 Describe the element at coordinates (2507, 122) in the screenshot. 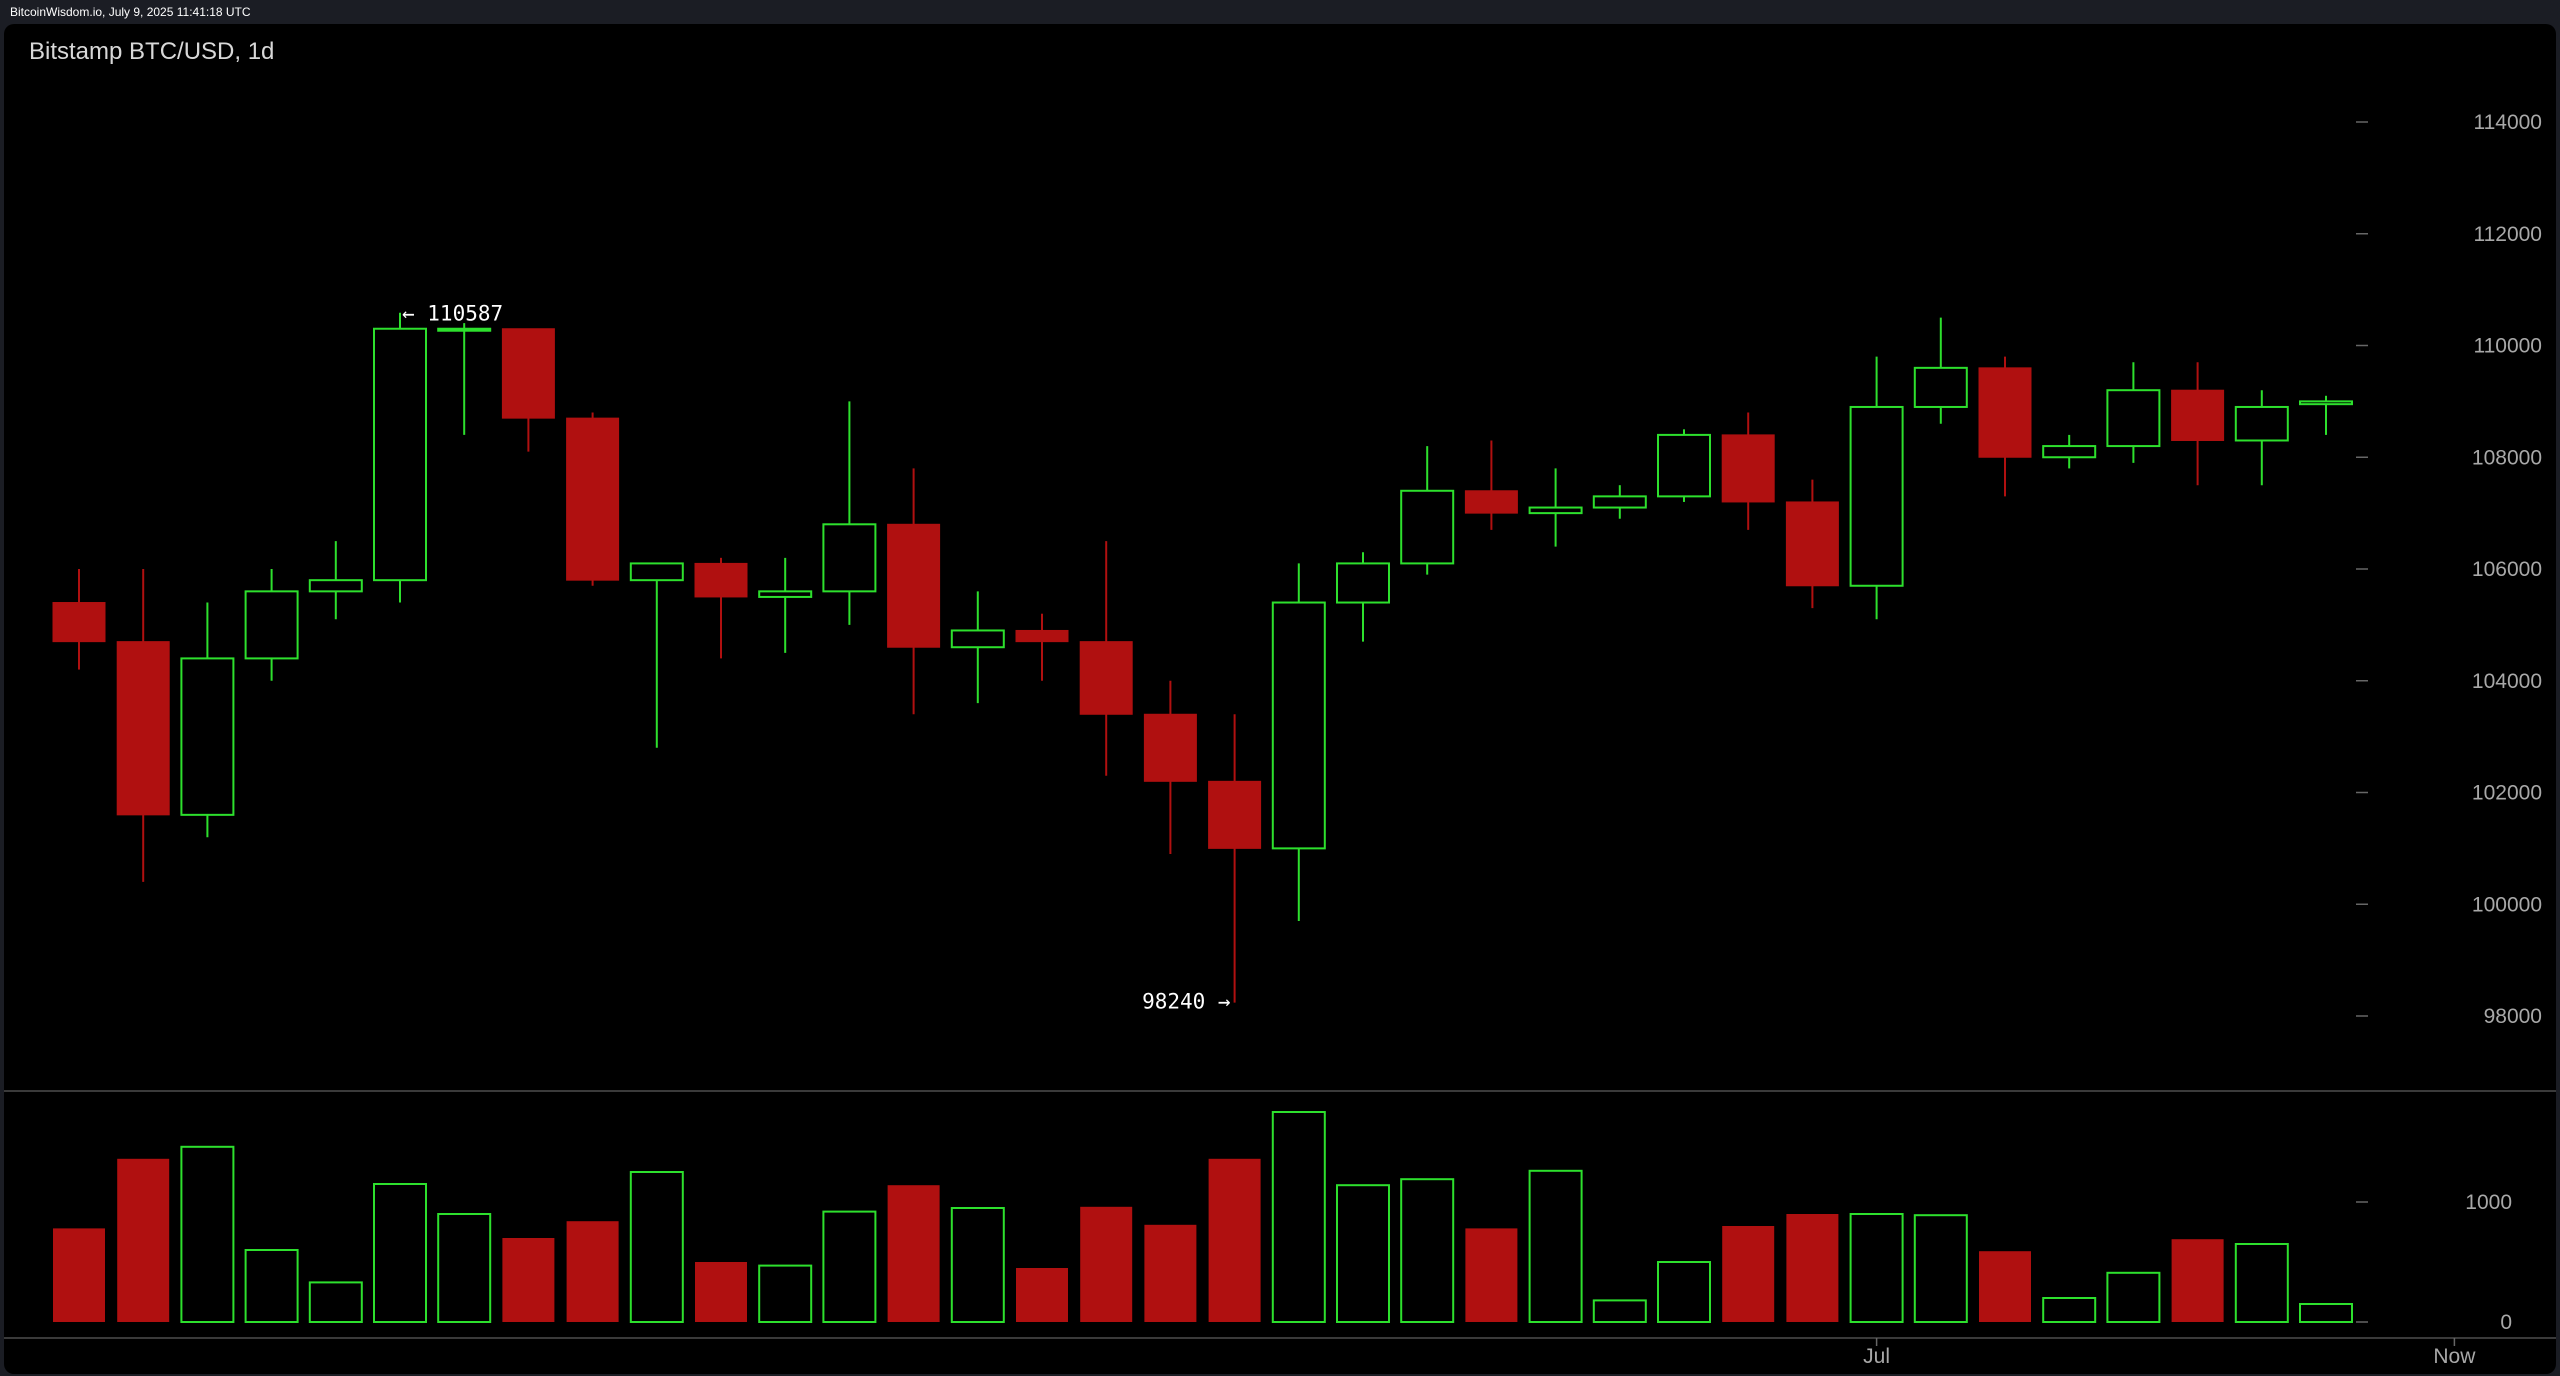

I see `price-tick-label: 114000` at that location.